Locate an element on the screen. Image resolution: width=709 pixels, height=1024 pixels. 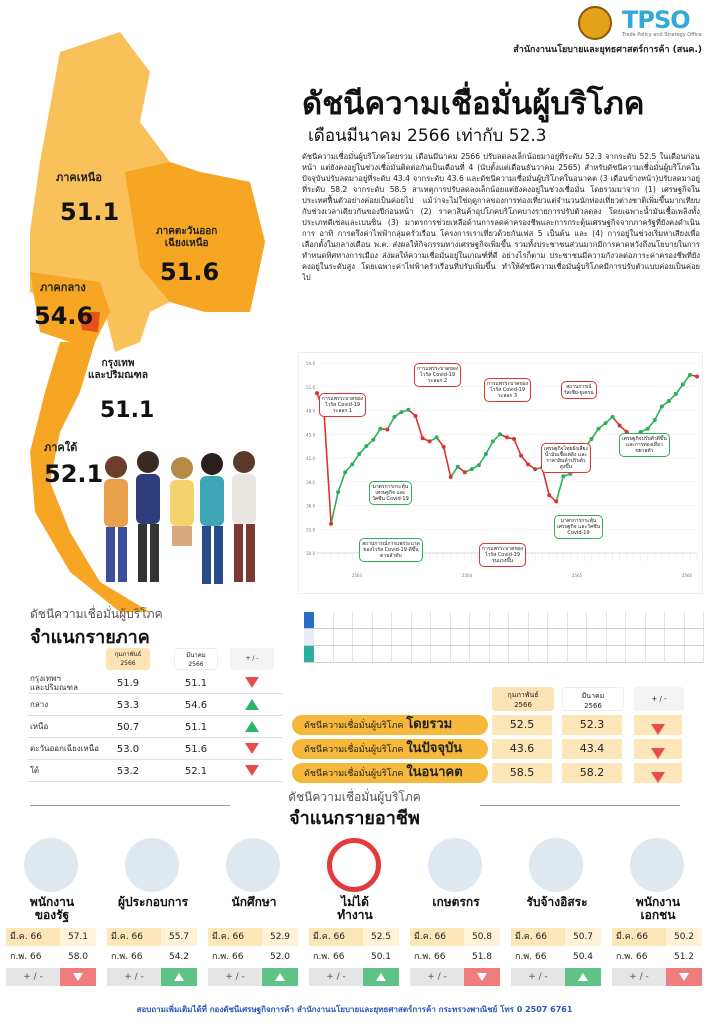
y-tick-label: 36.0 is located at coordinates (310, 506).